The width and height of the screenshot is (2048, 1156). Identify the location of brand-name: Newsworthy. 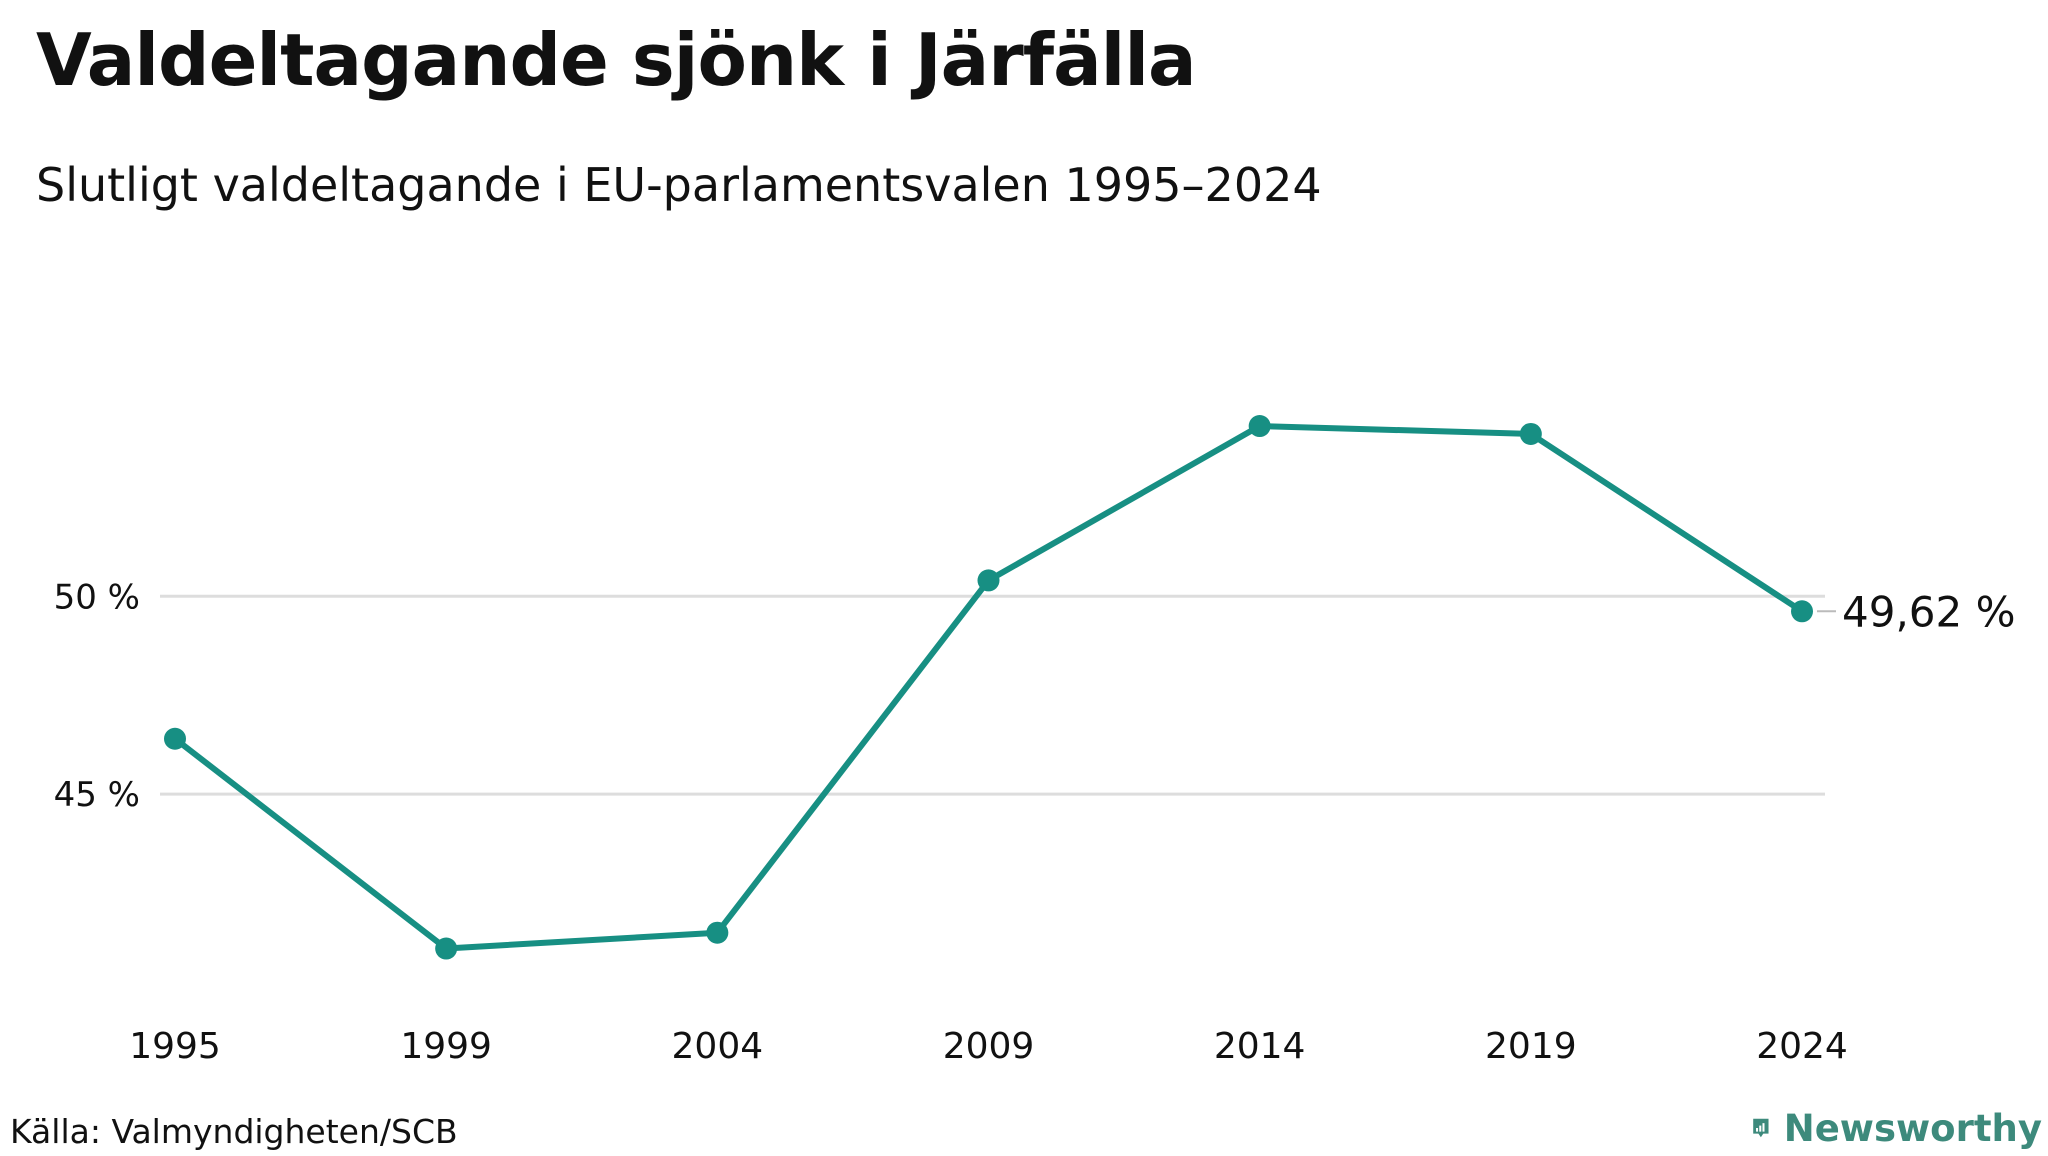
(1912, 1128).